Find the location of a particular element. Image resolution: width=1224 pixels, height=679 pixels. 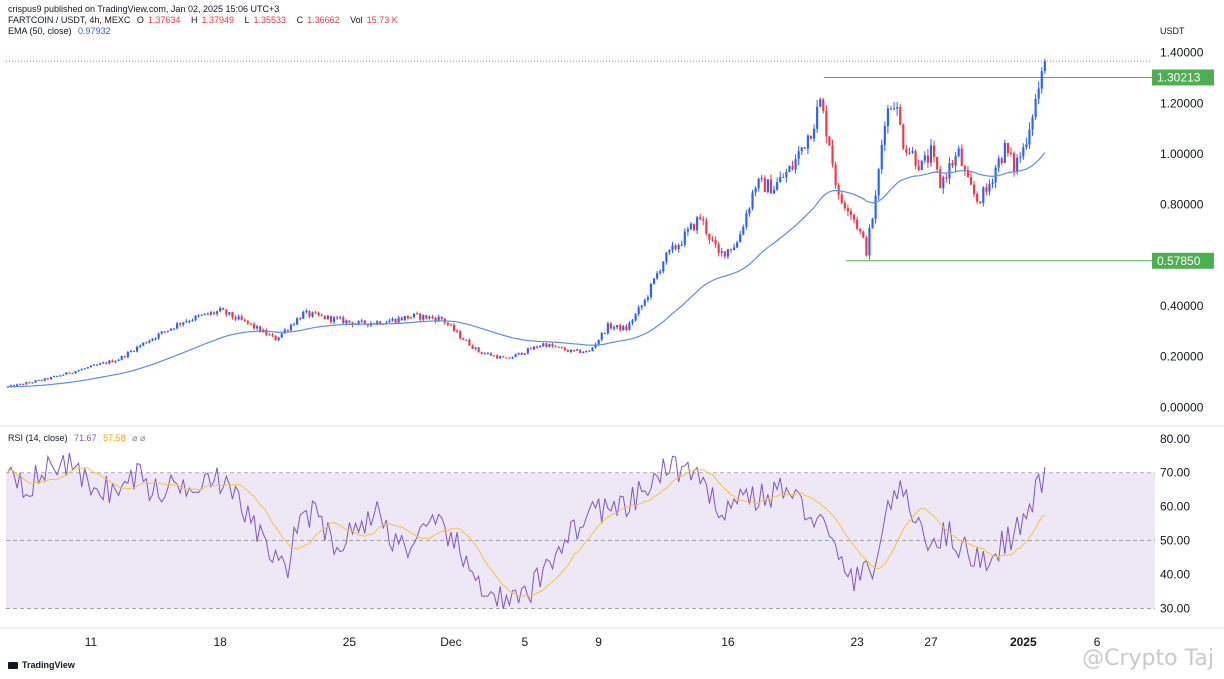

tradingview-brand: TradingView is located at coordinates (48, 665).